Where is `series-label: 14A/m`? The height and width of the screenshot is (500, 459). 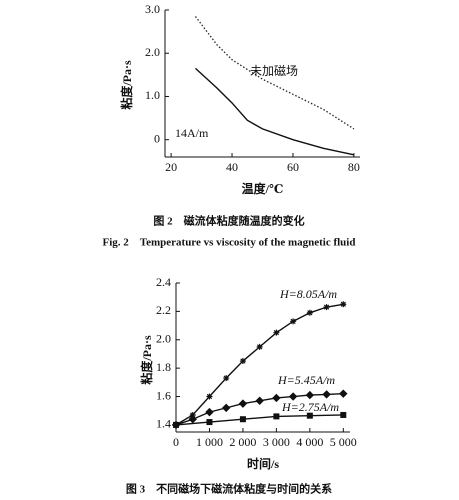 series-label: 14A/m is located at coordinates (192, 133).